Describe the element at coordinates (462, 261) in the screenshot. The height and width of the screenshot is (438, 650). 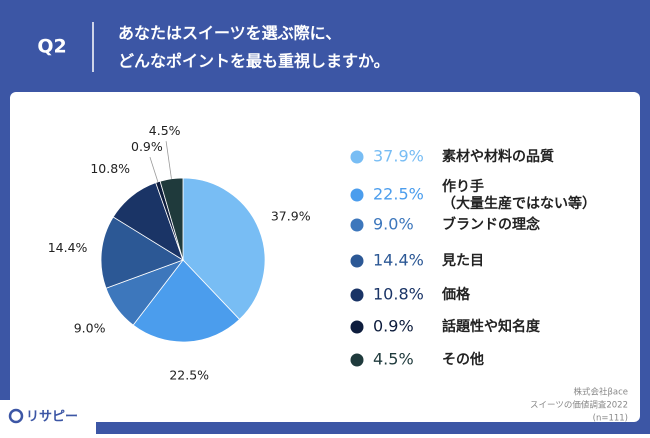
I see `legend-label: 見た目` at that location.